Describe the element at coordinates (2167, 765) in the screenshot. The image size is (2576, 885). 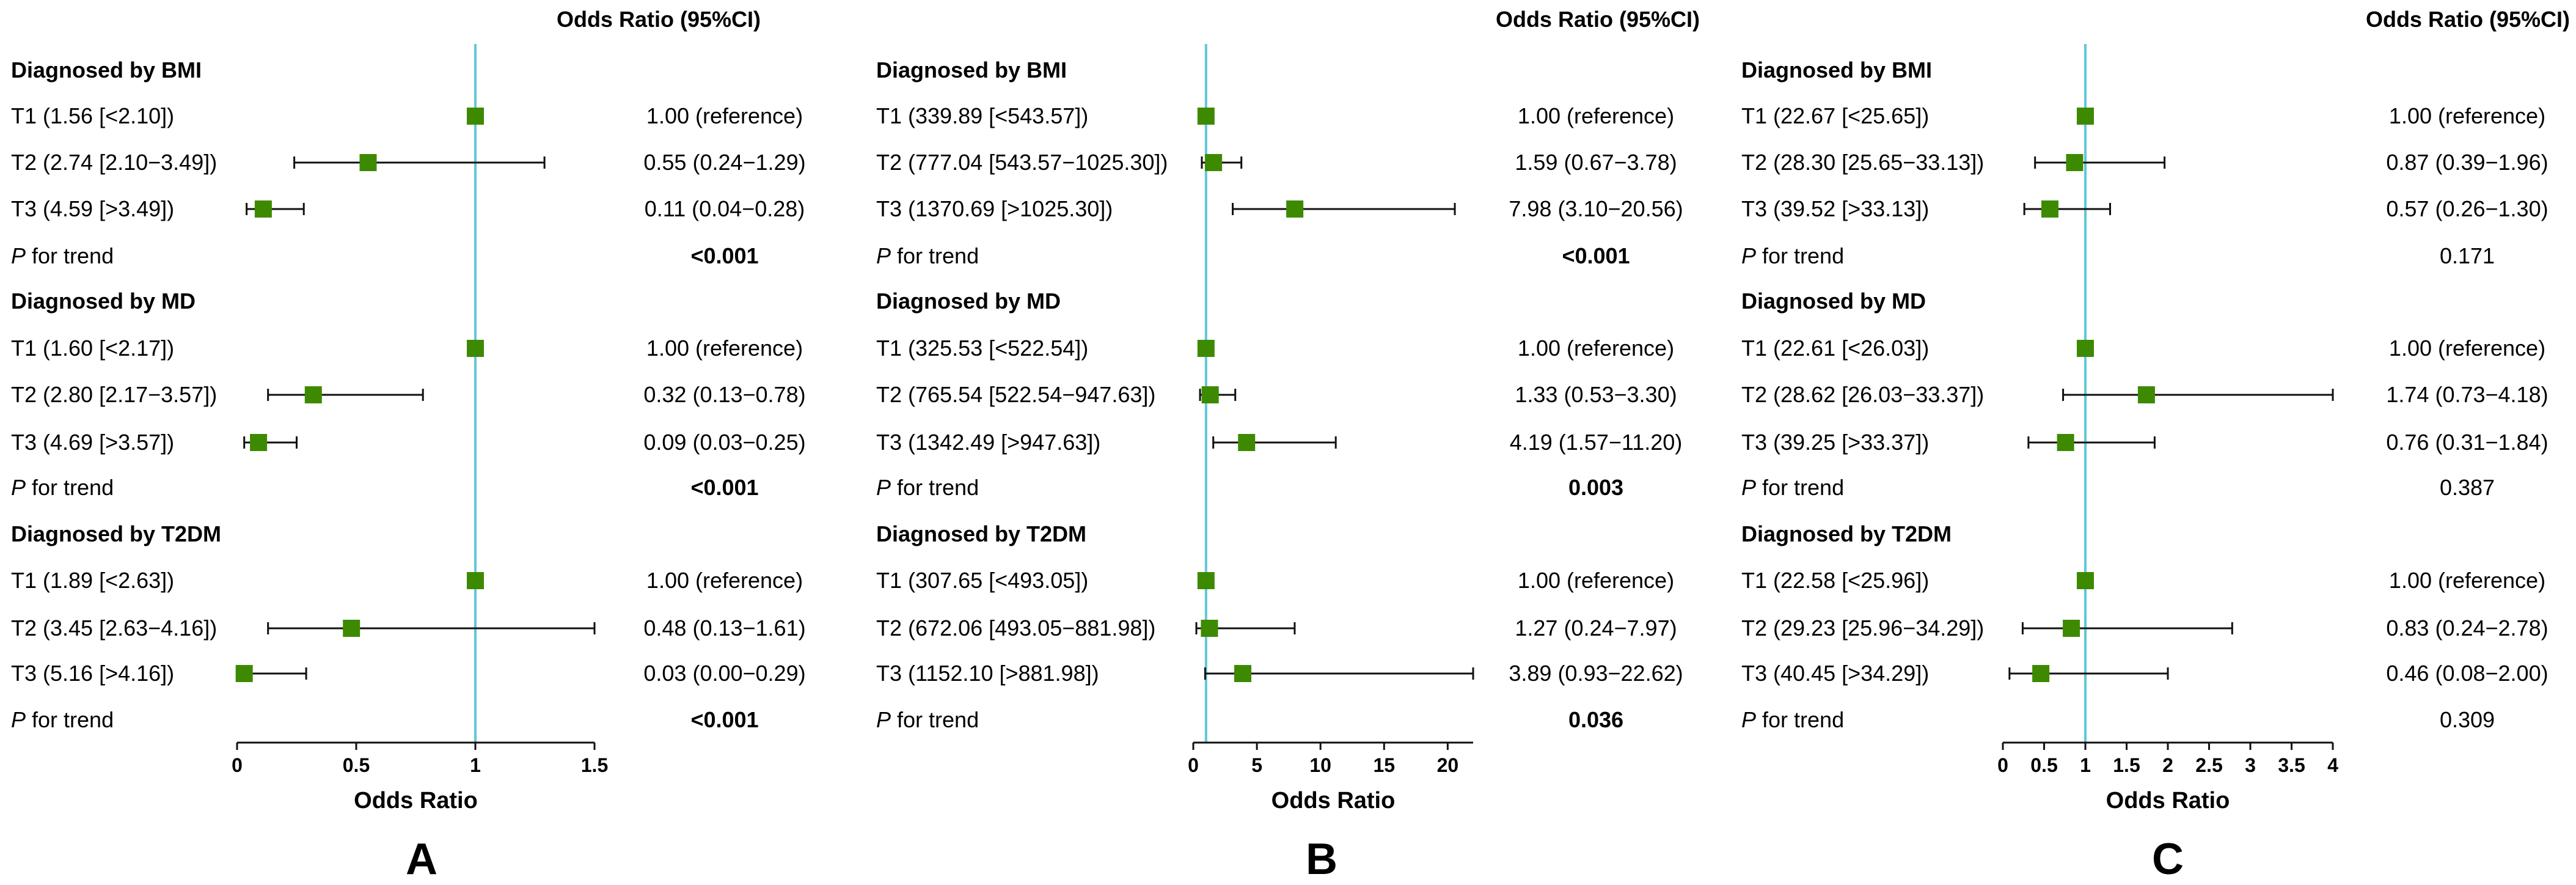
I see `x-tick-label: 2` at that location.